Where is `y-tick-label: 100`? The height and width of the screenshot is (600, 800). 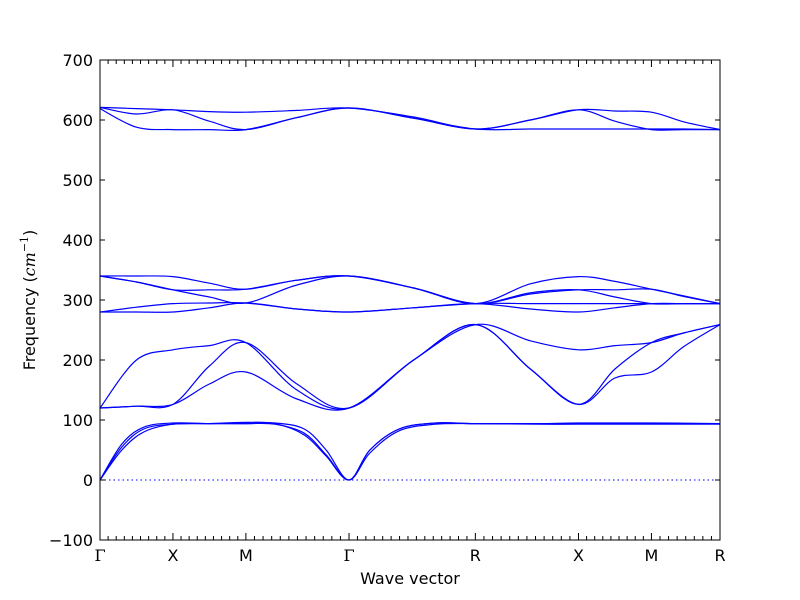
y-tick-label: 100 is located at coordinates (77, 420).